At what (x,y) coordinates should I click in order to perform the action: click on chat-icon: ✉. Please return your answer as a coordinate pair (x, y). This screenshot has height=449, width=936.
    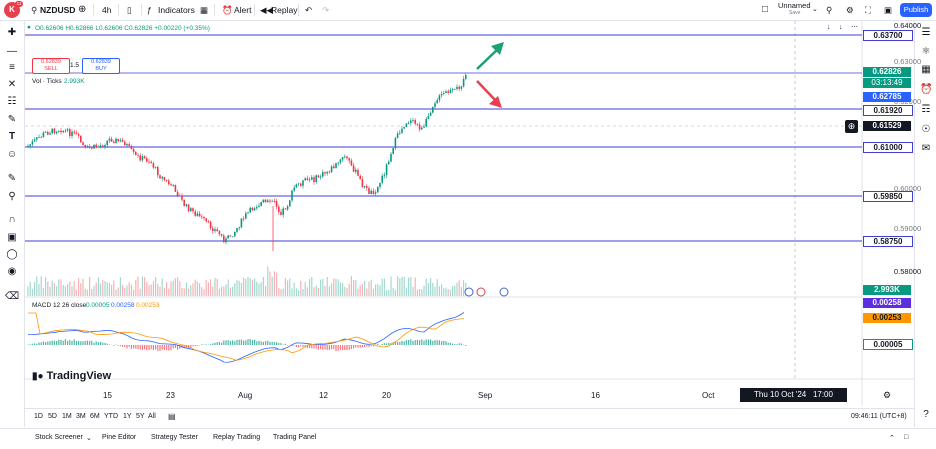
    Looking at the image, I should click on (926, 149).